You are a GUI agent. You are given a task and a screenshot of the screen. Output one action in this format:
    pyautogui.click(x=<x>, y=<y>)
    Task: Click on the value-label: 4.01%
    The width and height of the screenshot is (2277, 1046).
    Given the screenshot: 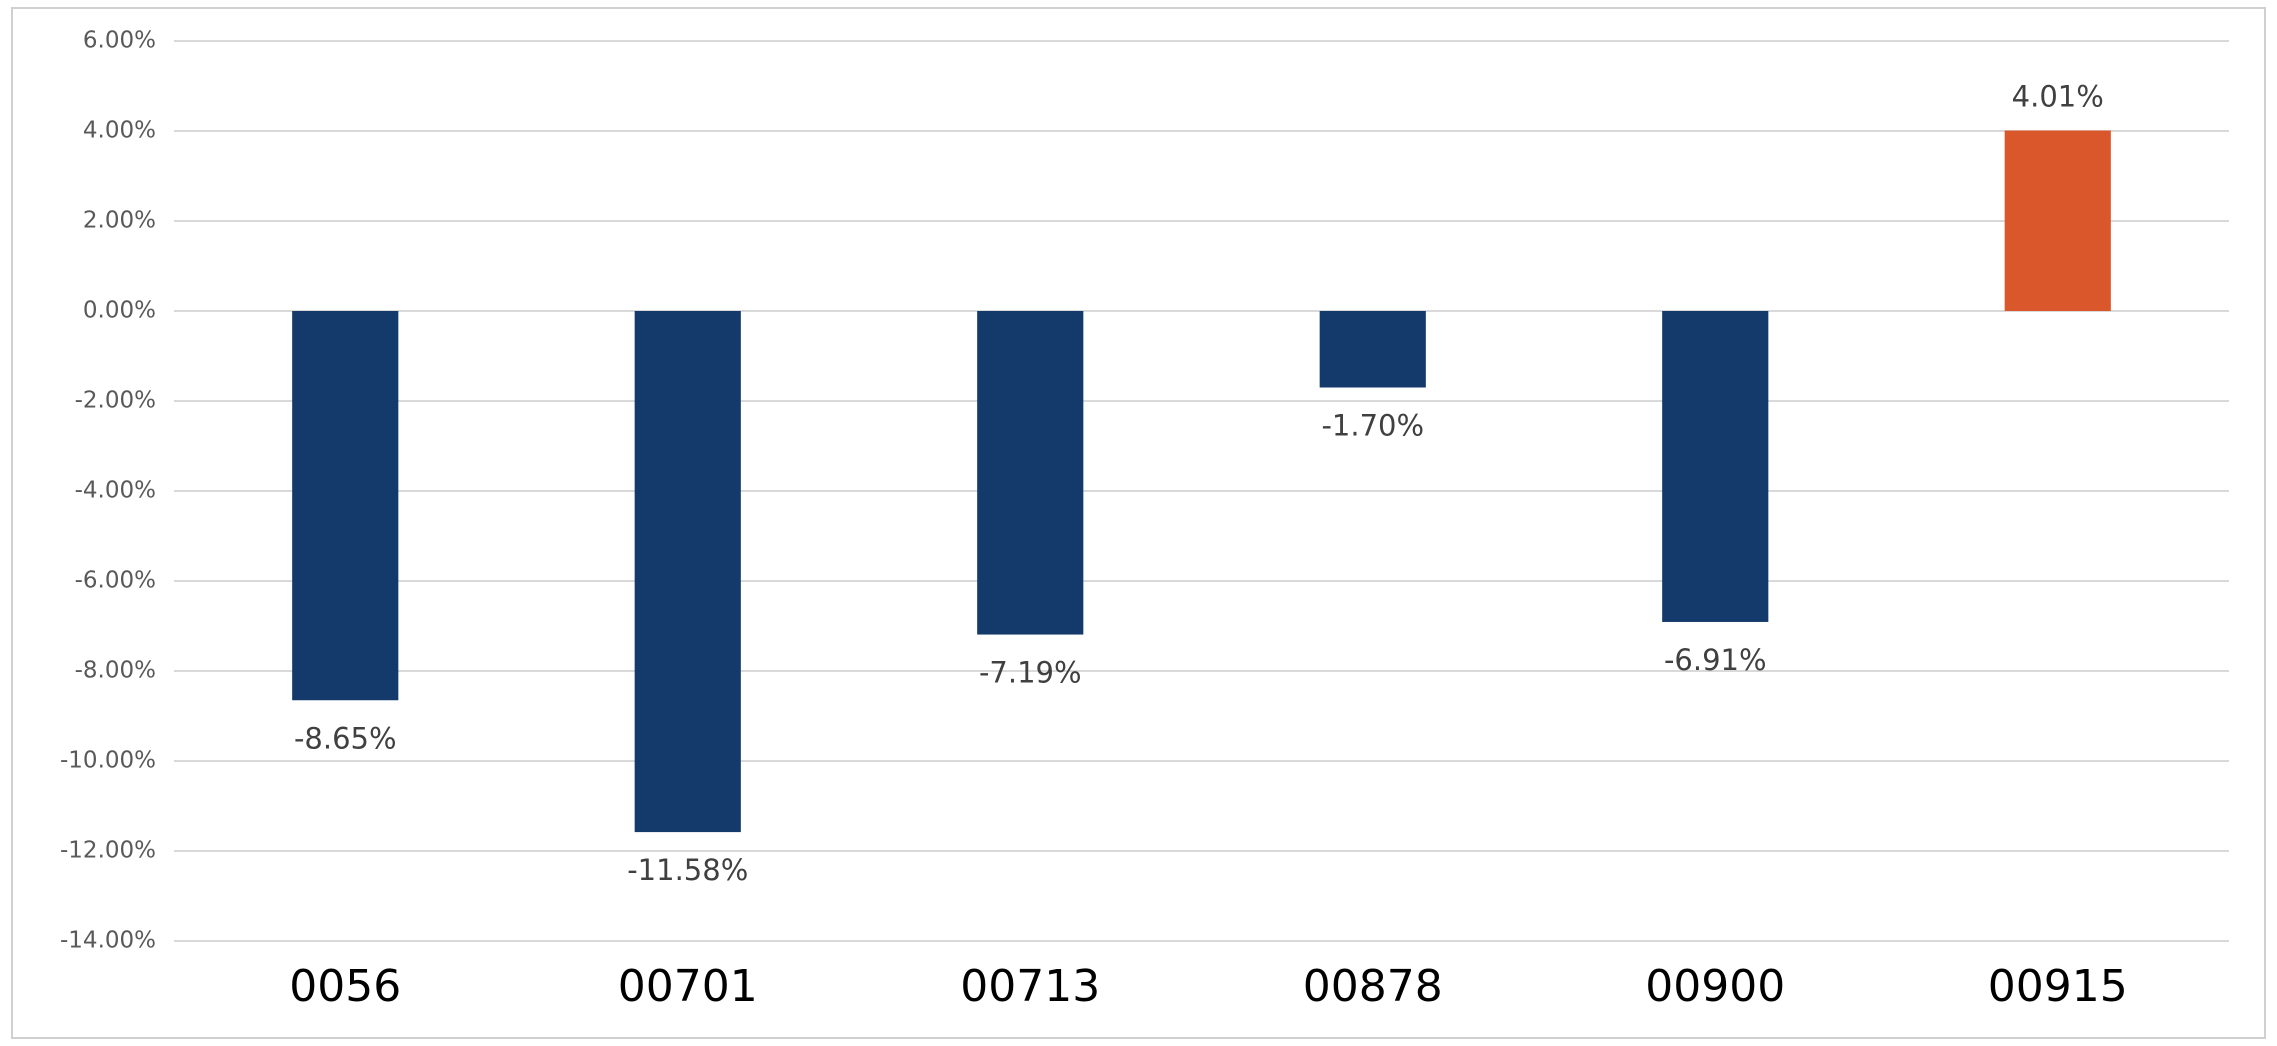 What is the action you would take?
    pyautogui.click(x=2058, y=97)
    